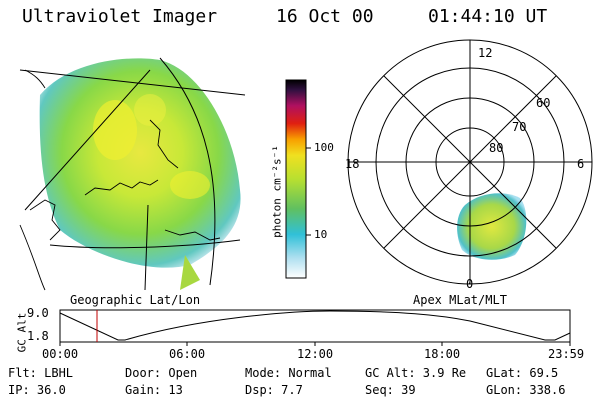  I want to click on lat-label-70: 70, so click(519, 127).